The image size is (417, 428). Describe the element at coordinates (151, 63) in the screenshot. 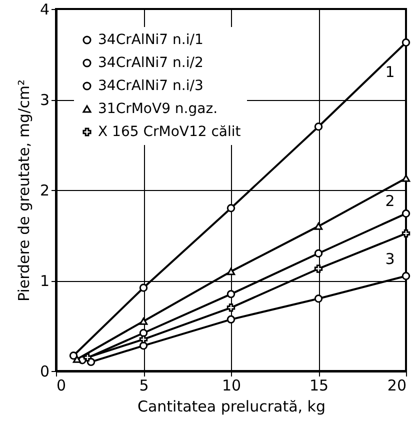

I see `legend-label: 34CrAlNi7 n.i/2` at that location.